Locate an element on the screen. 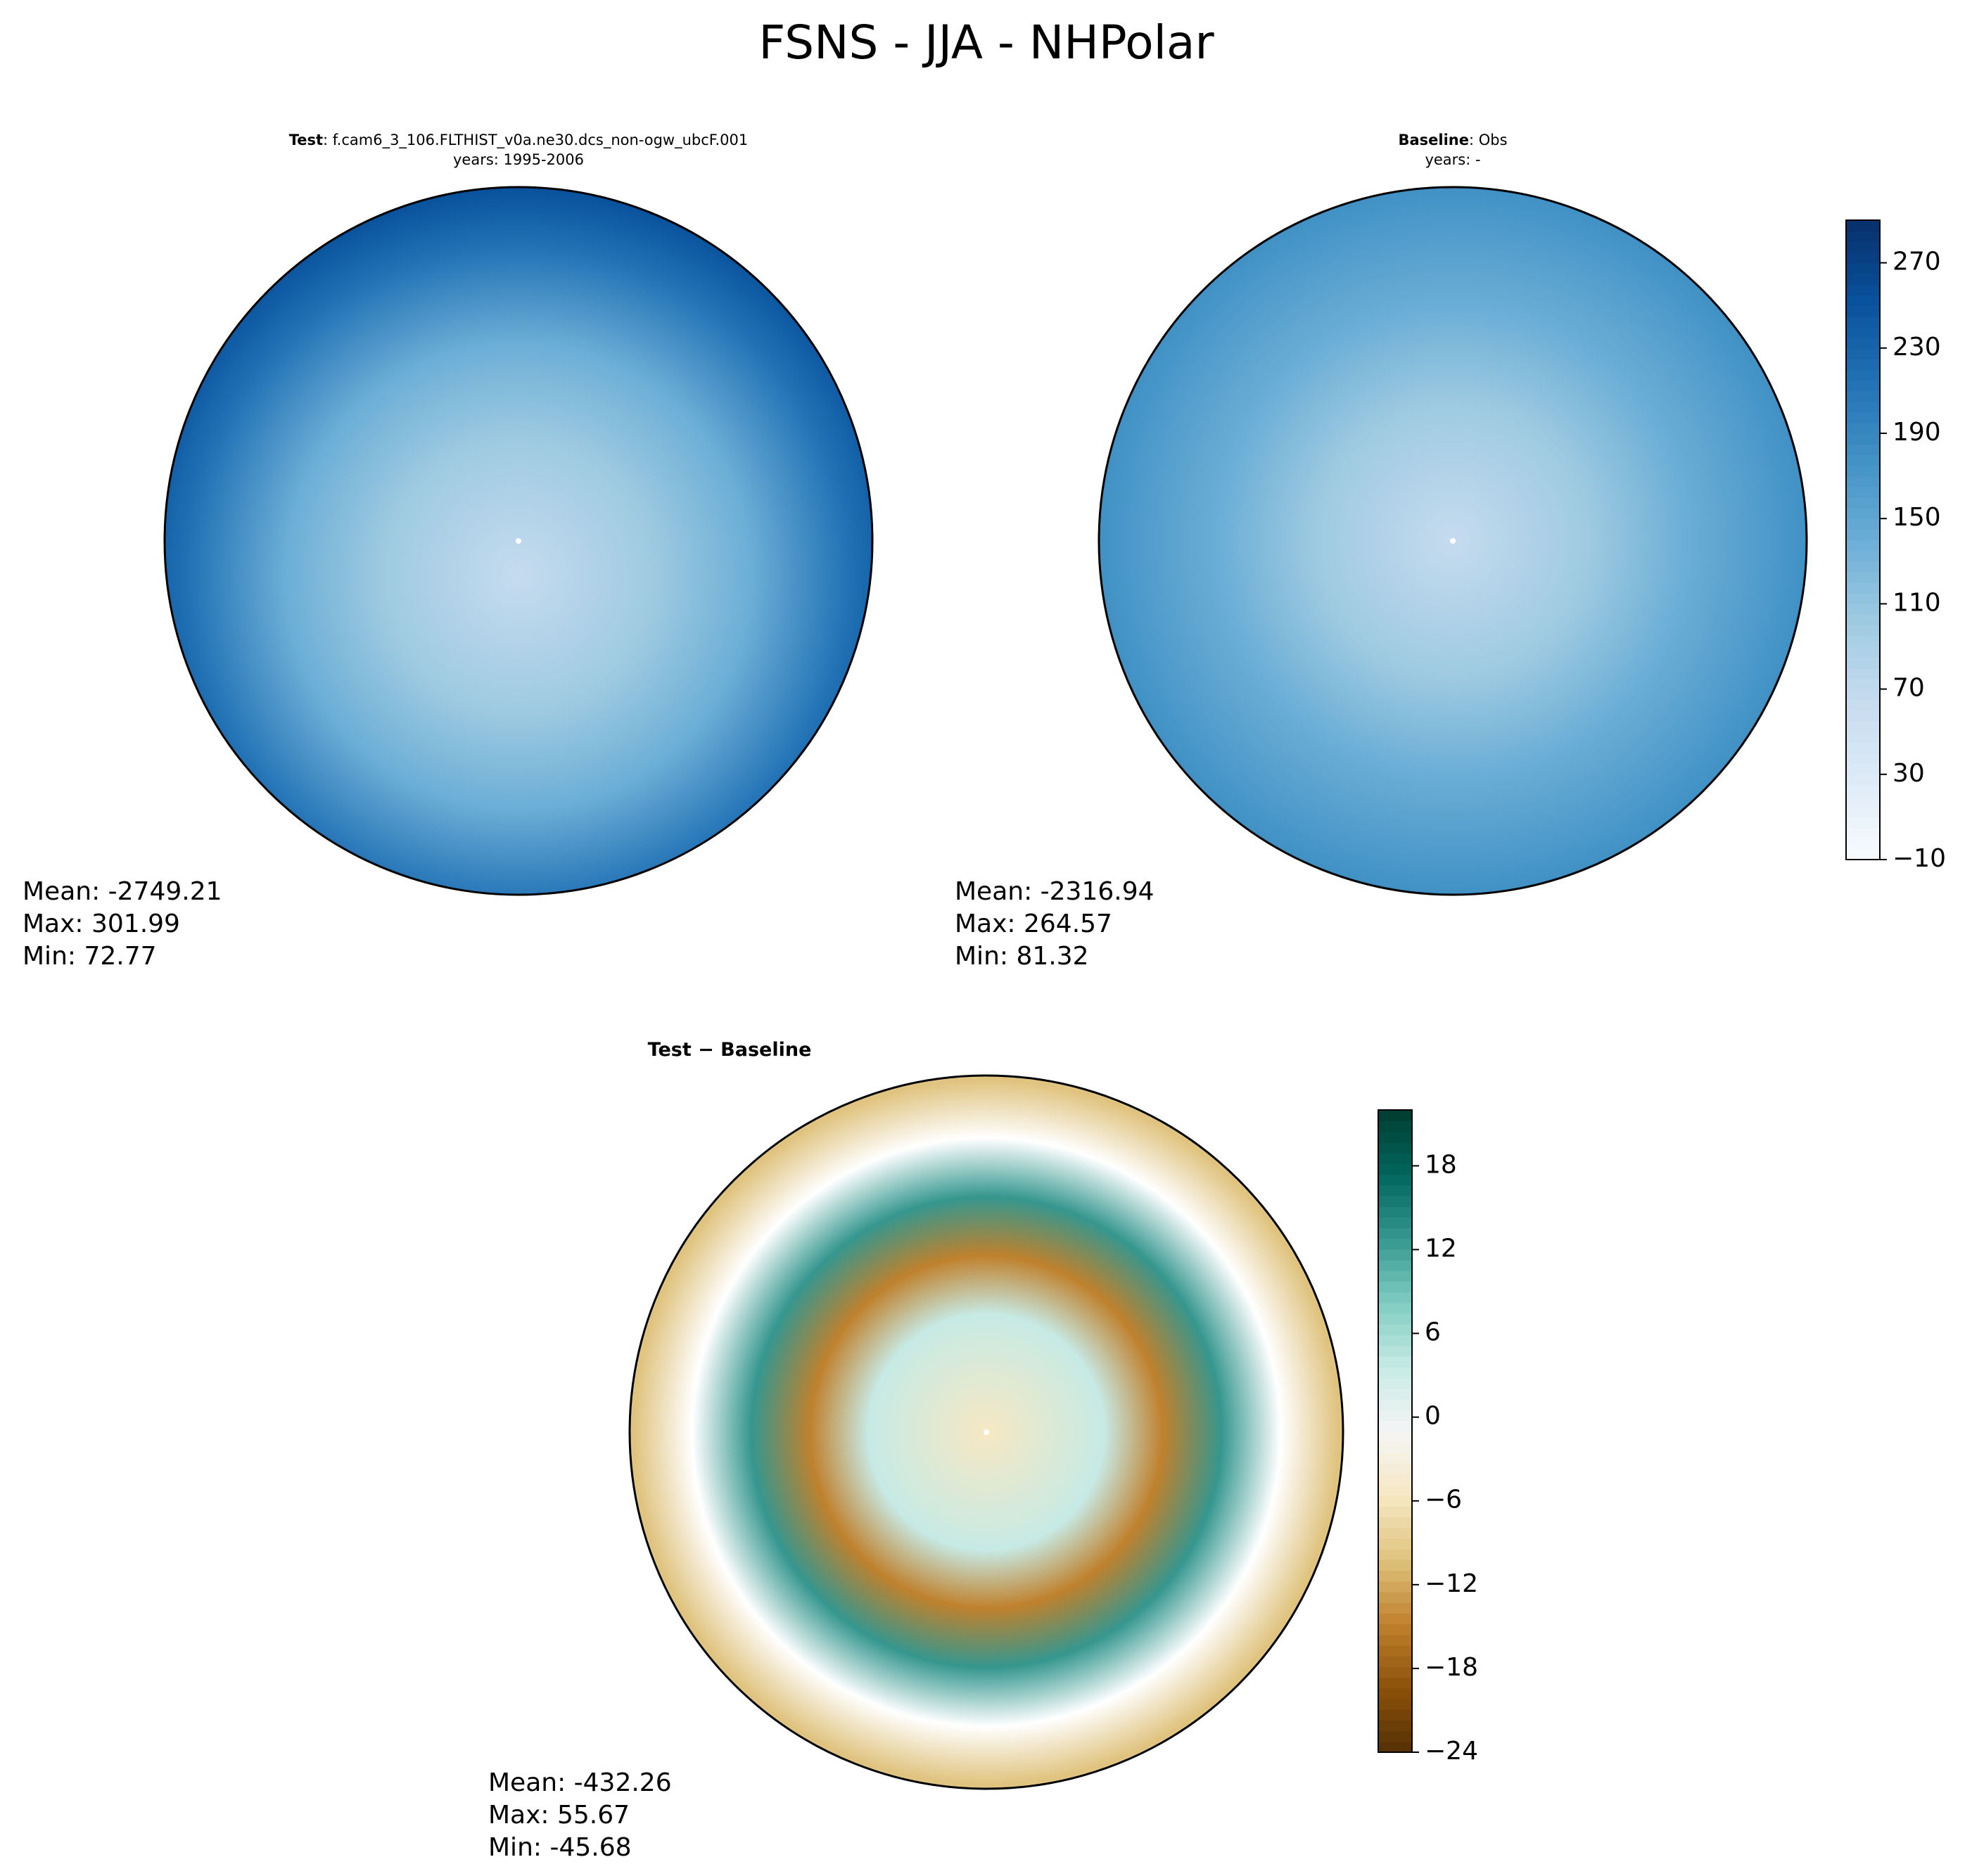  stat-text: Mean: -432.26 is located at coordinates (580, 1782).